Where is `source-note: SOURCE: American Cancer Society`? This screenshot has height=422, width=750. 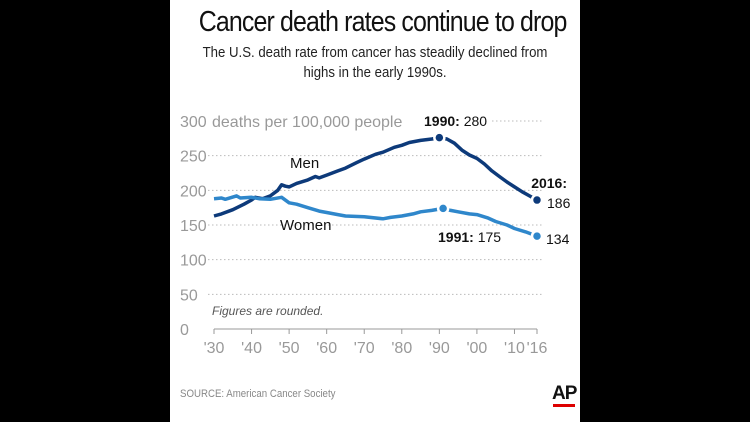
source-note: SOURCE: American Cancer Society is located at coordinates (258, 394).